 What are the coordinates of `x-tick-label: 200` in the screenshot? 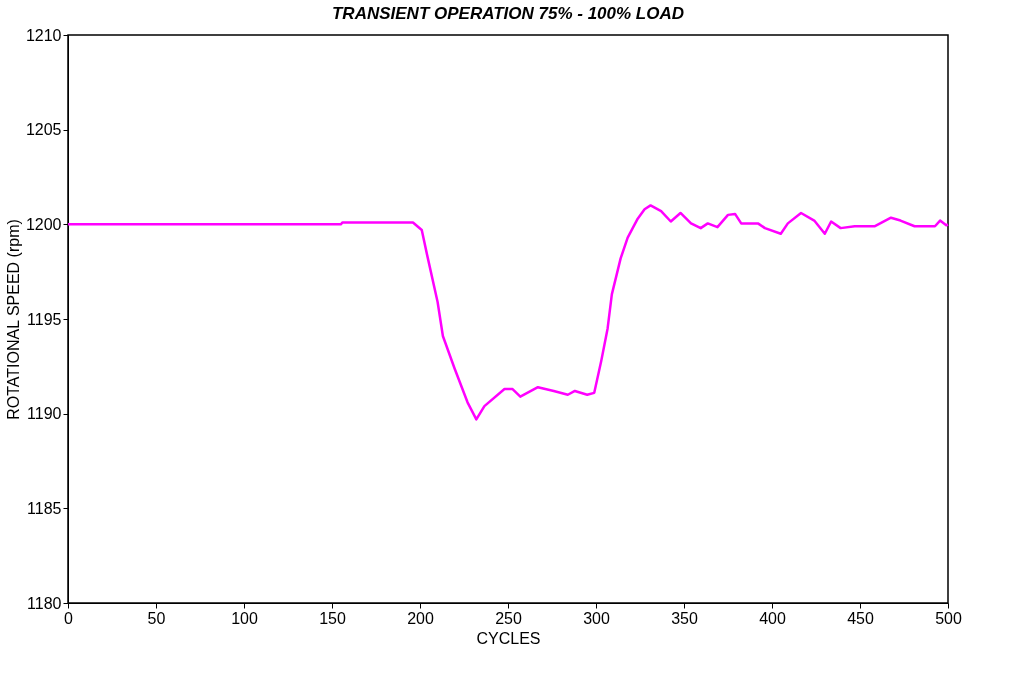 It's located at (420, 618).